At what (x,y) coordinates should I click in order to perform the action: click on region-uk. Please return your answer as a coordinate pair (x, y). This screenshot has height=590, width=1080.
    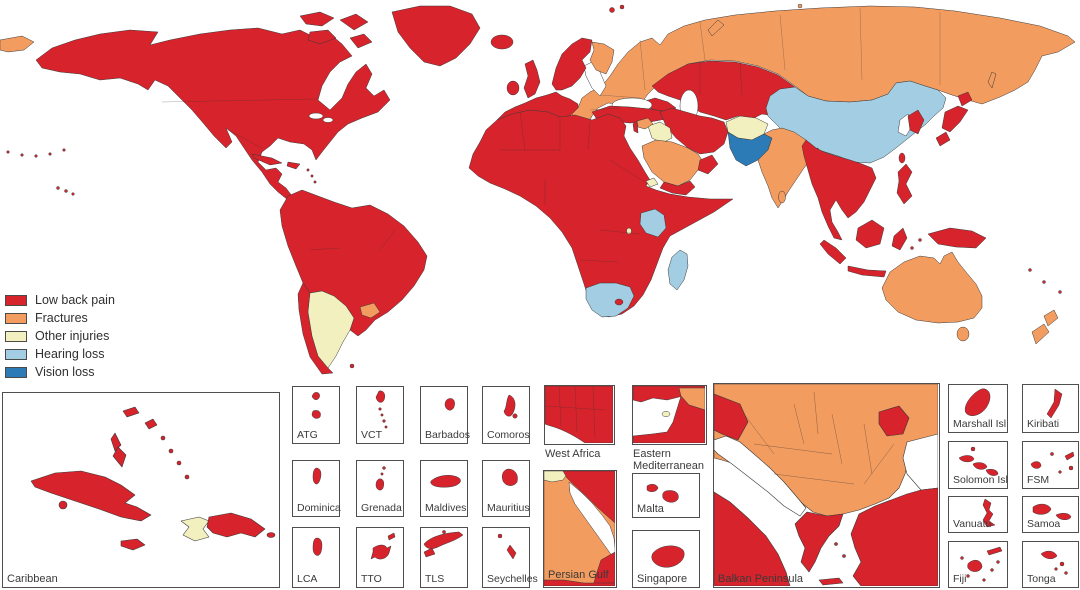
    Looking at the image, I should click on (532, 79).